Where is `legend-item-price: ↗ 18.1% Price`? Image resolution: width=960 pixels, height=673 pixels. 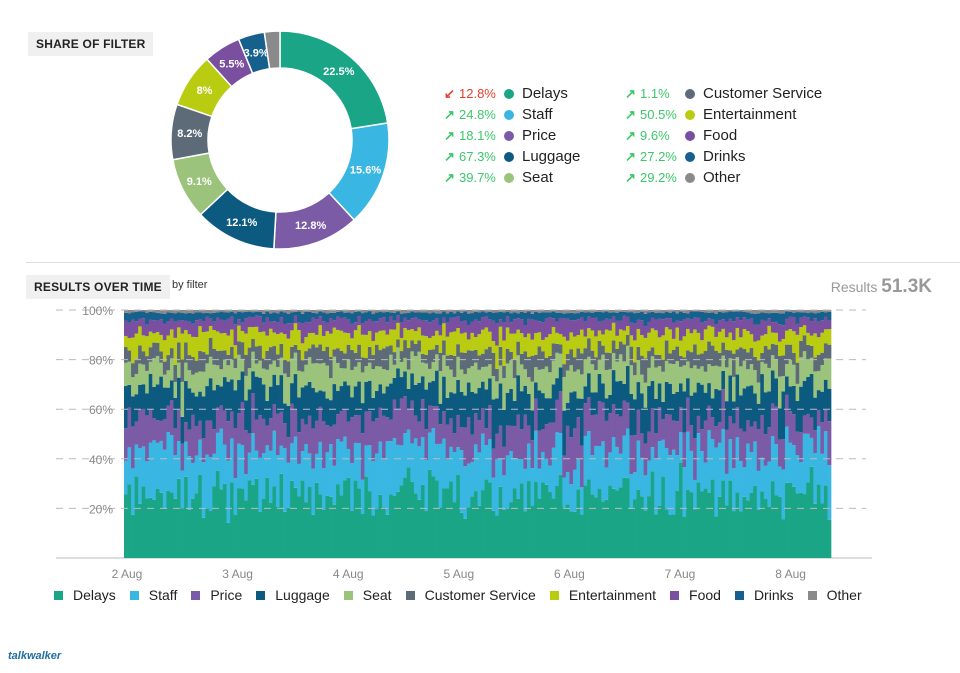 legend-item-price: ↗ 18.1% Price is located at coordinates (512, 135).